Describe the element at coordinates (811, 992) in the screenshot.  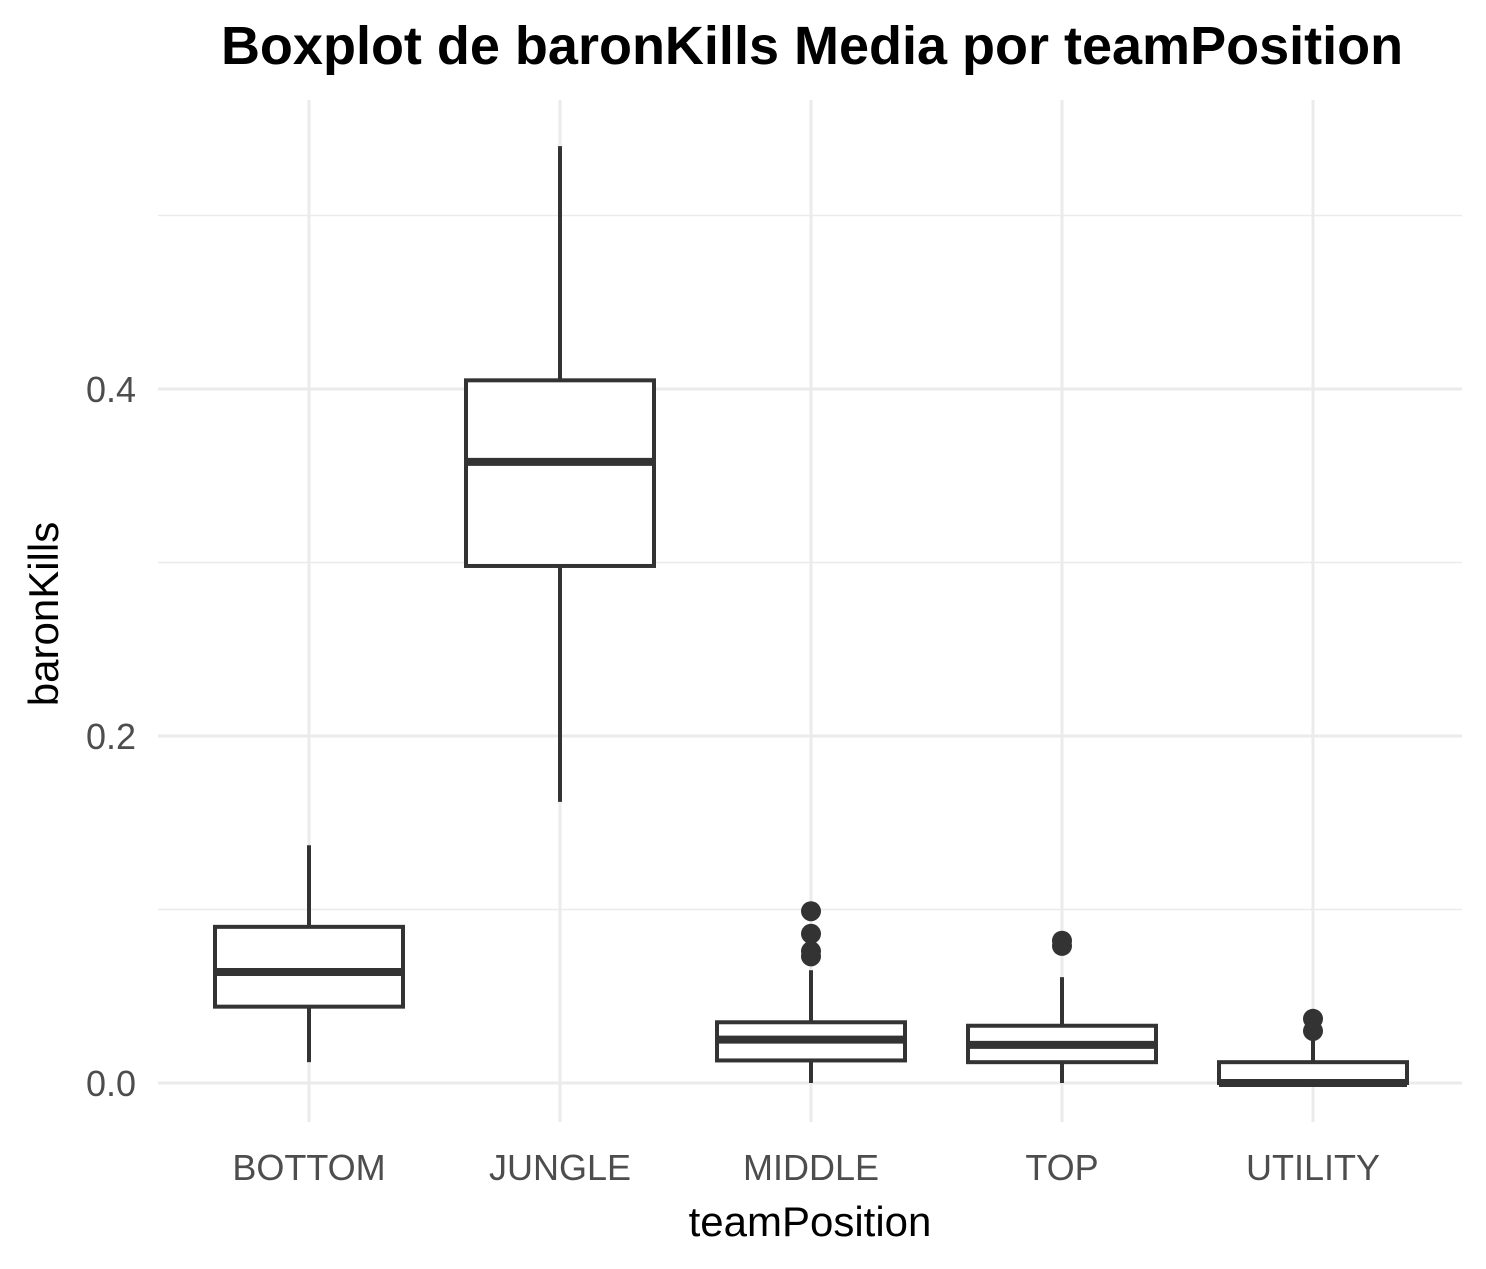
I see `box-middle` at that location.